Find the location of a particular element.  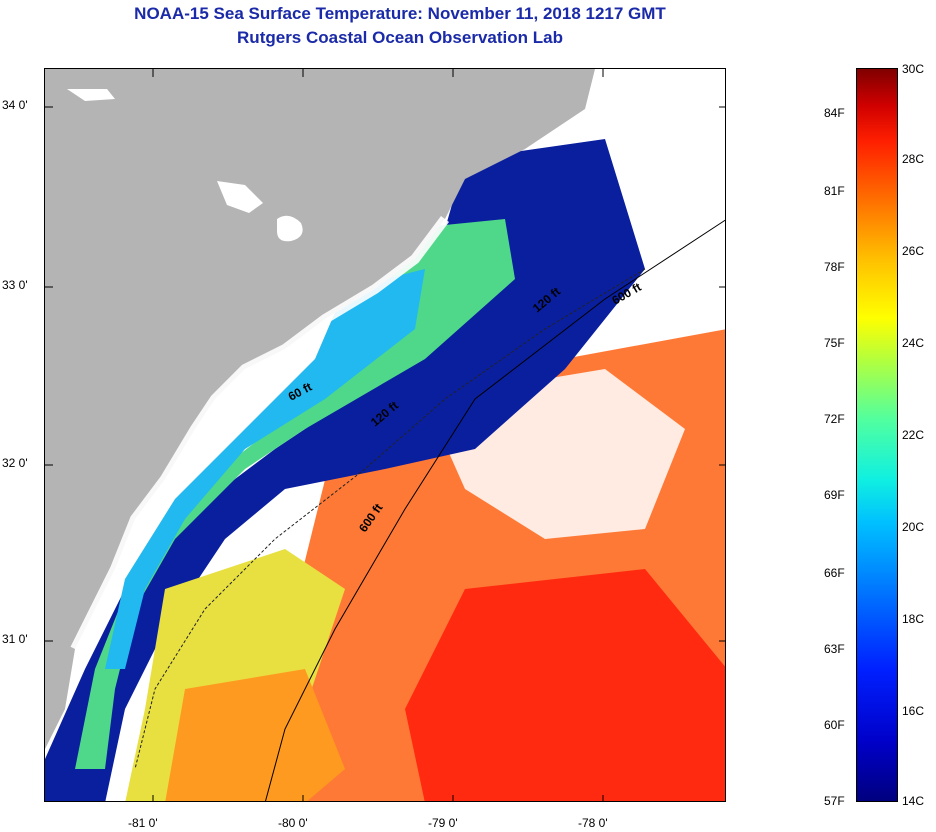

colorbar-label-66f: 66F is located at coordinates (834, 573).